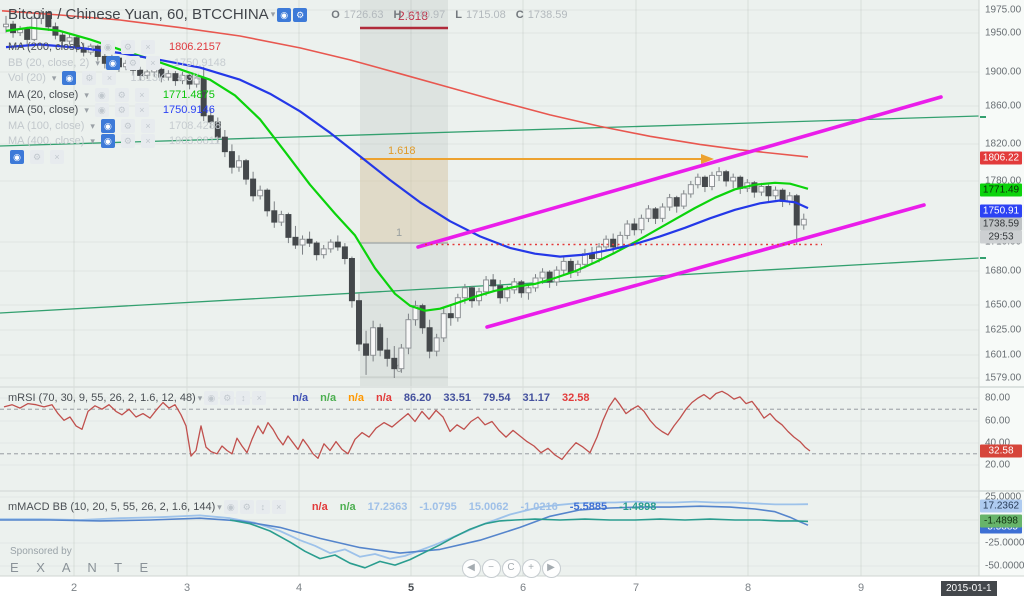 This screenshot has width=1024, height=599. What do you see at coordinates (1003, 144) in the screenshot?
I see `axis-price-label: 1820.00` at bounding box center [1003, 144].